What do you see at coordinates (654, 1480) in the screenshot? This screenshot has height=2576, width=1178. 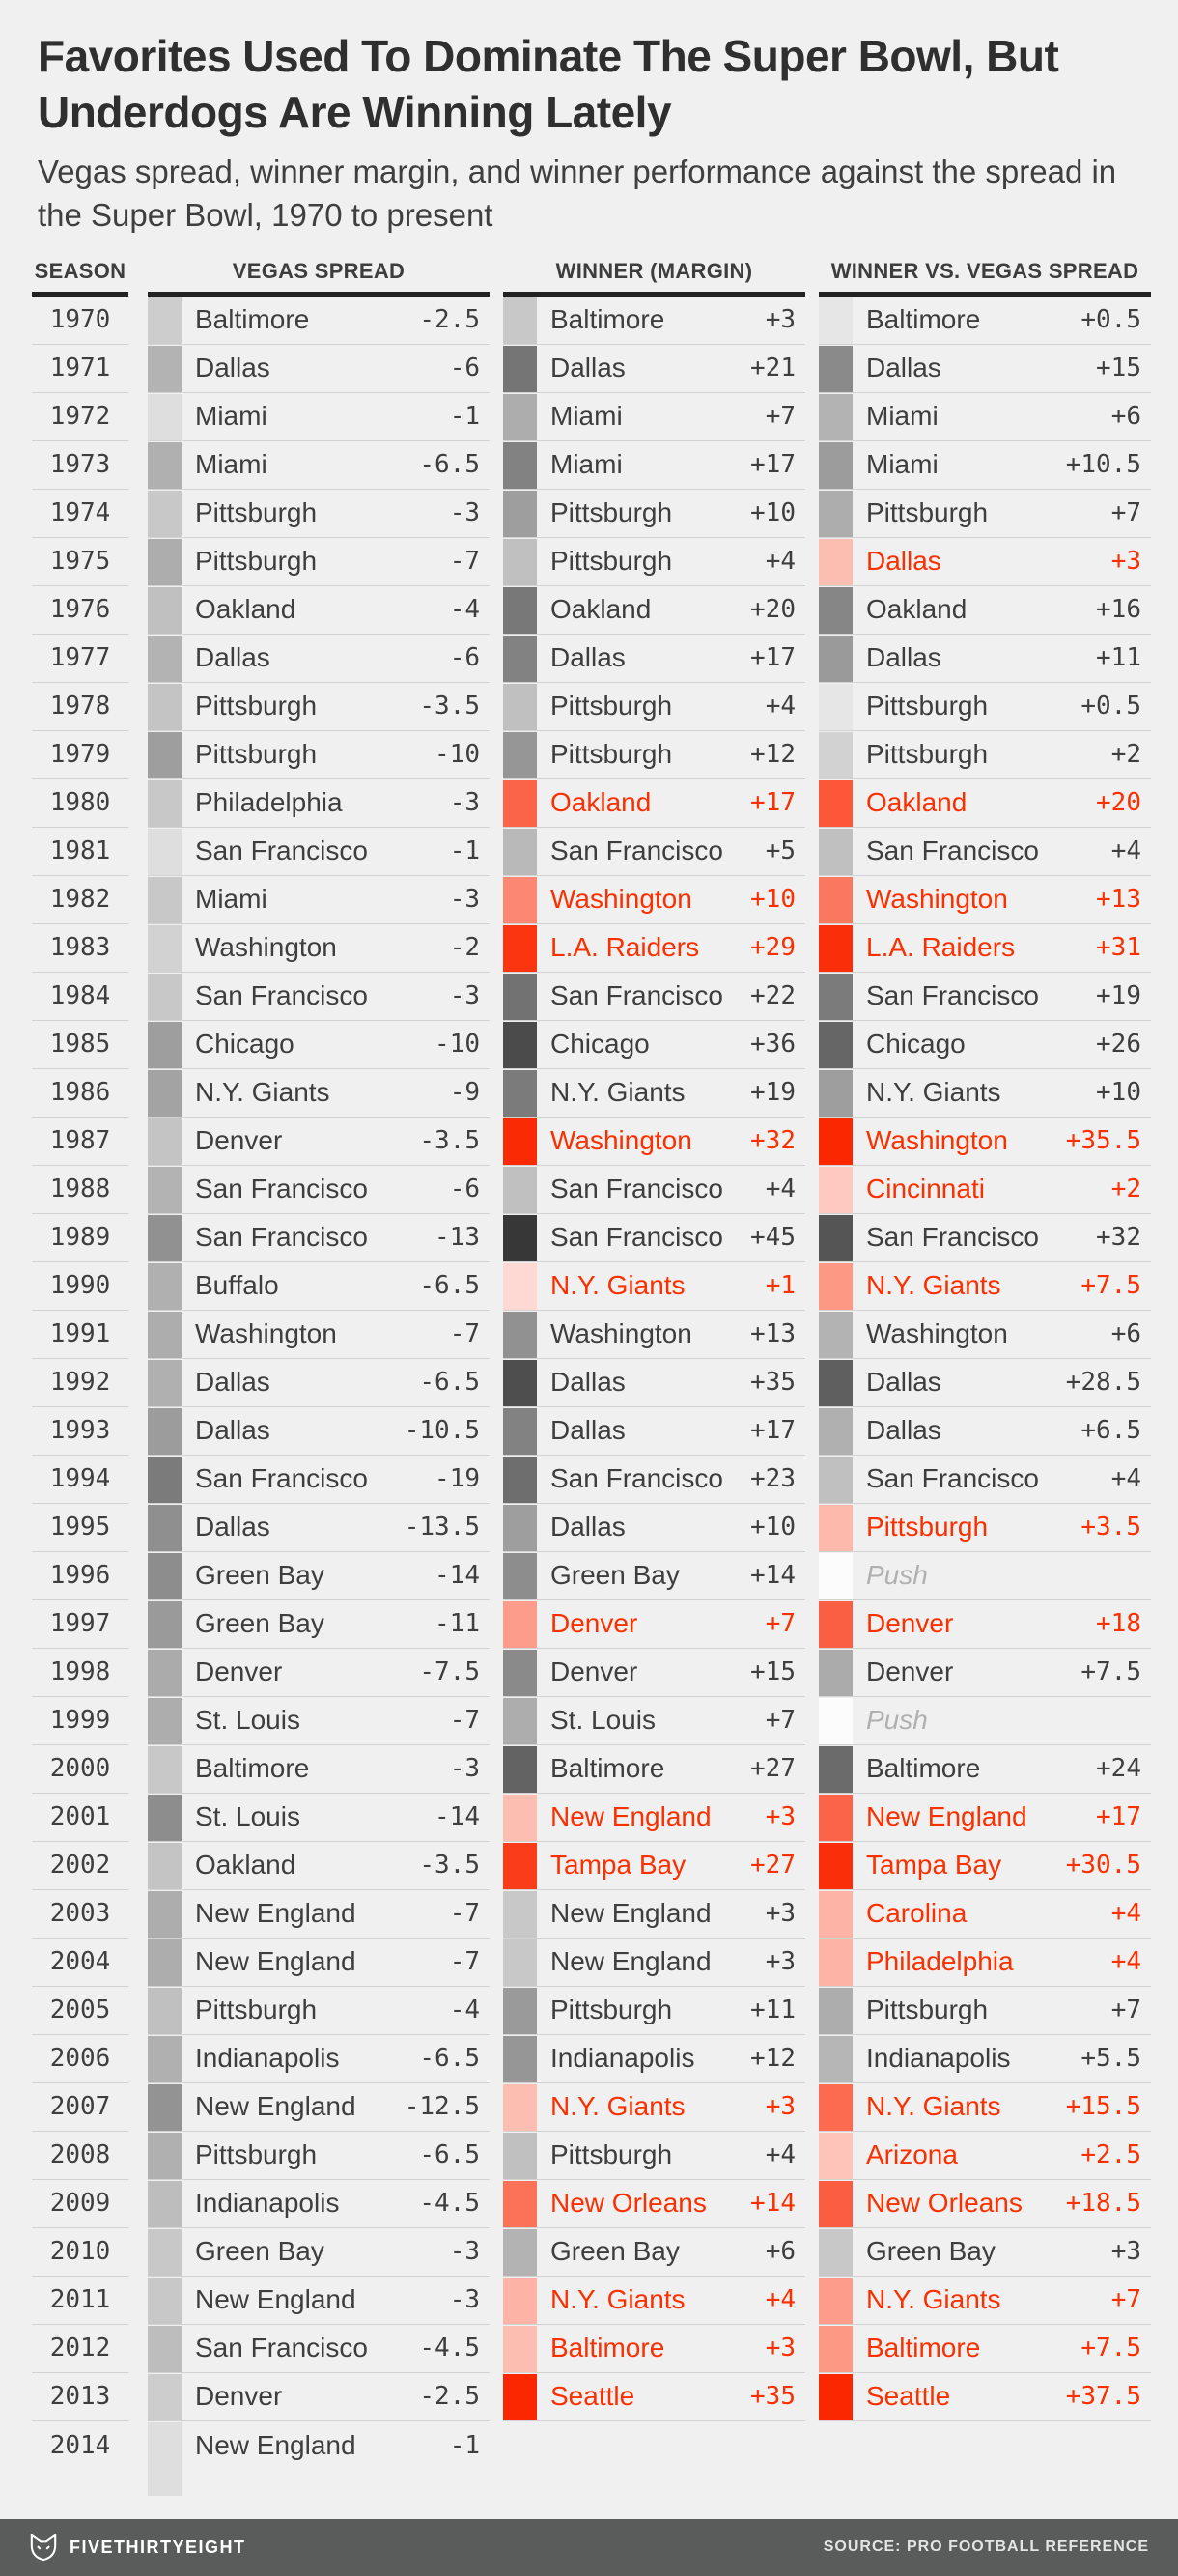 I see `winner-cell: San Francisco +23` at bounding box center [654, 1480].